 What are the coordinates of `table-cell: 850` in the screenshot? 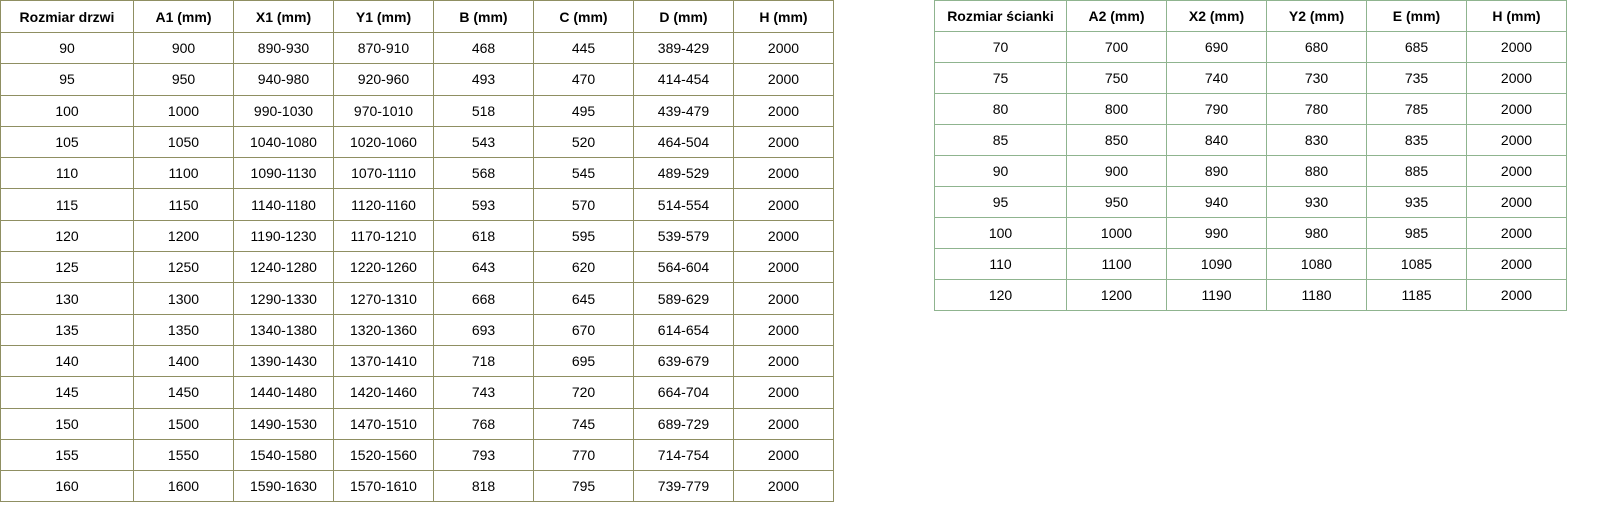 It's located at (1116, 140).